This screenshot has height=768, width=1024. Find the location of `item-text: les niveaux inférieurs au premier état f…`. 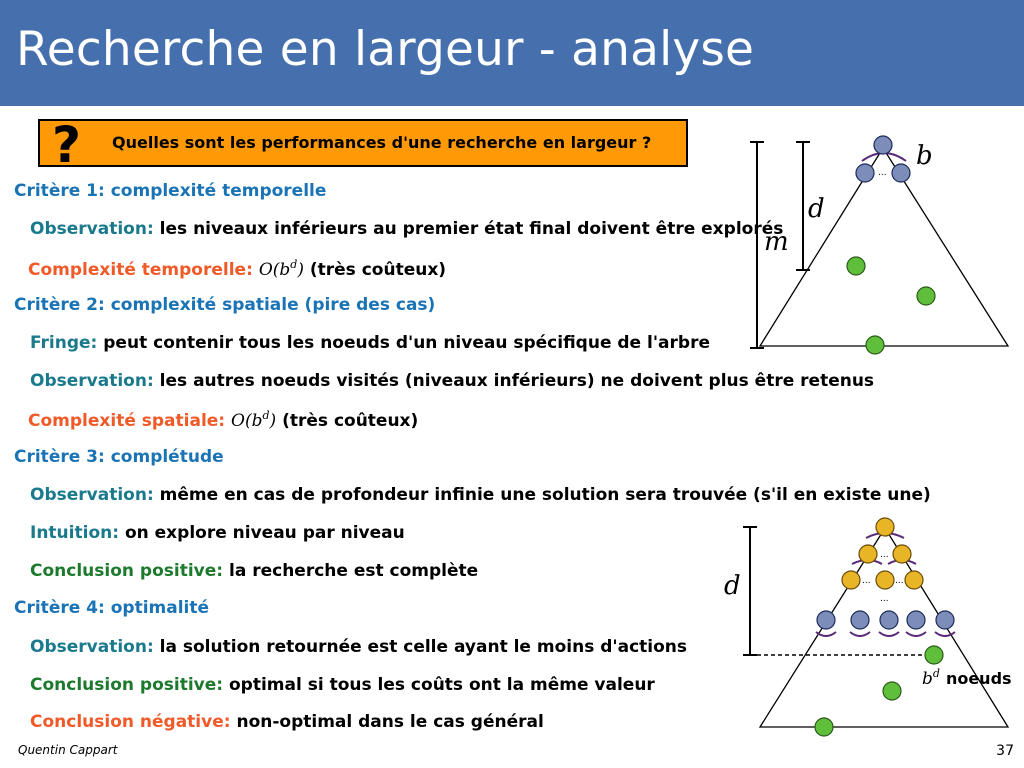

item-text: les niveaux inférieurs au premier état f… is located at coordinates (471, 229).